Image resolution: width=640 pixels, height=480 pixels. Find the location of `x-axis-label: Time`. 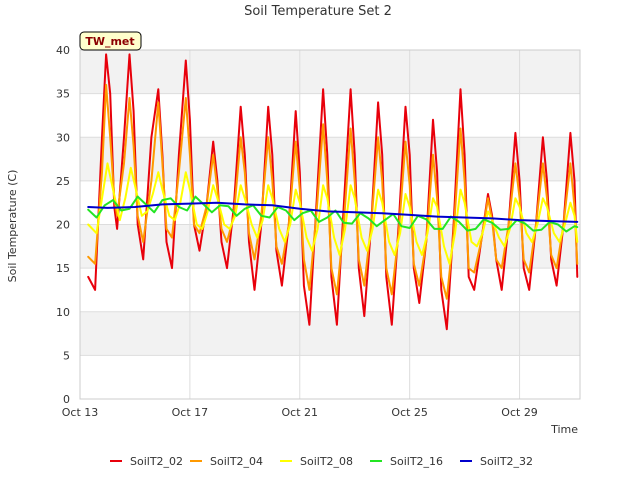

x-axis-label: Time is located at coordinates (564, 429).